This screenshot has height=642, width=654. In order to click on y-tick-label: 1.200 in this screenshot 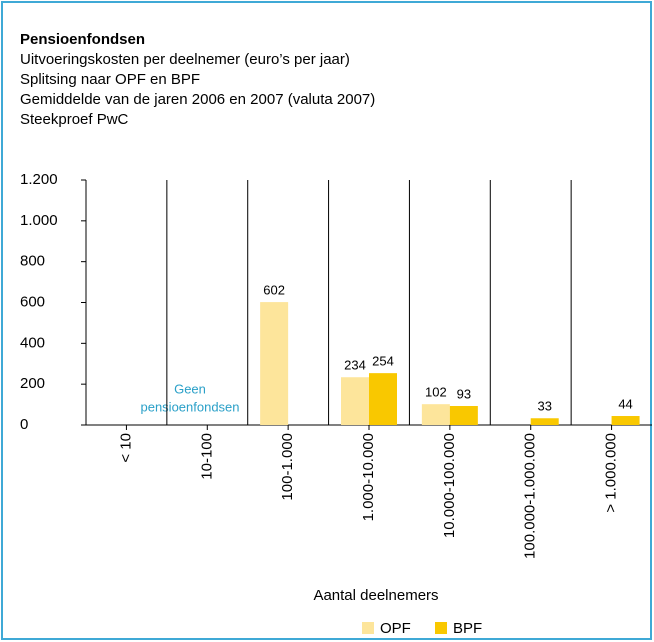, I will do `click(39, 179)`.